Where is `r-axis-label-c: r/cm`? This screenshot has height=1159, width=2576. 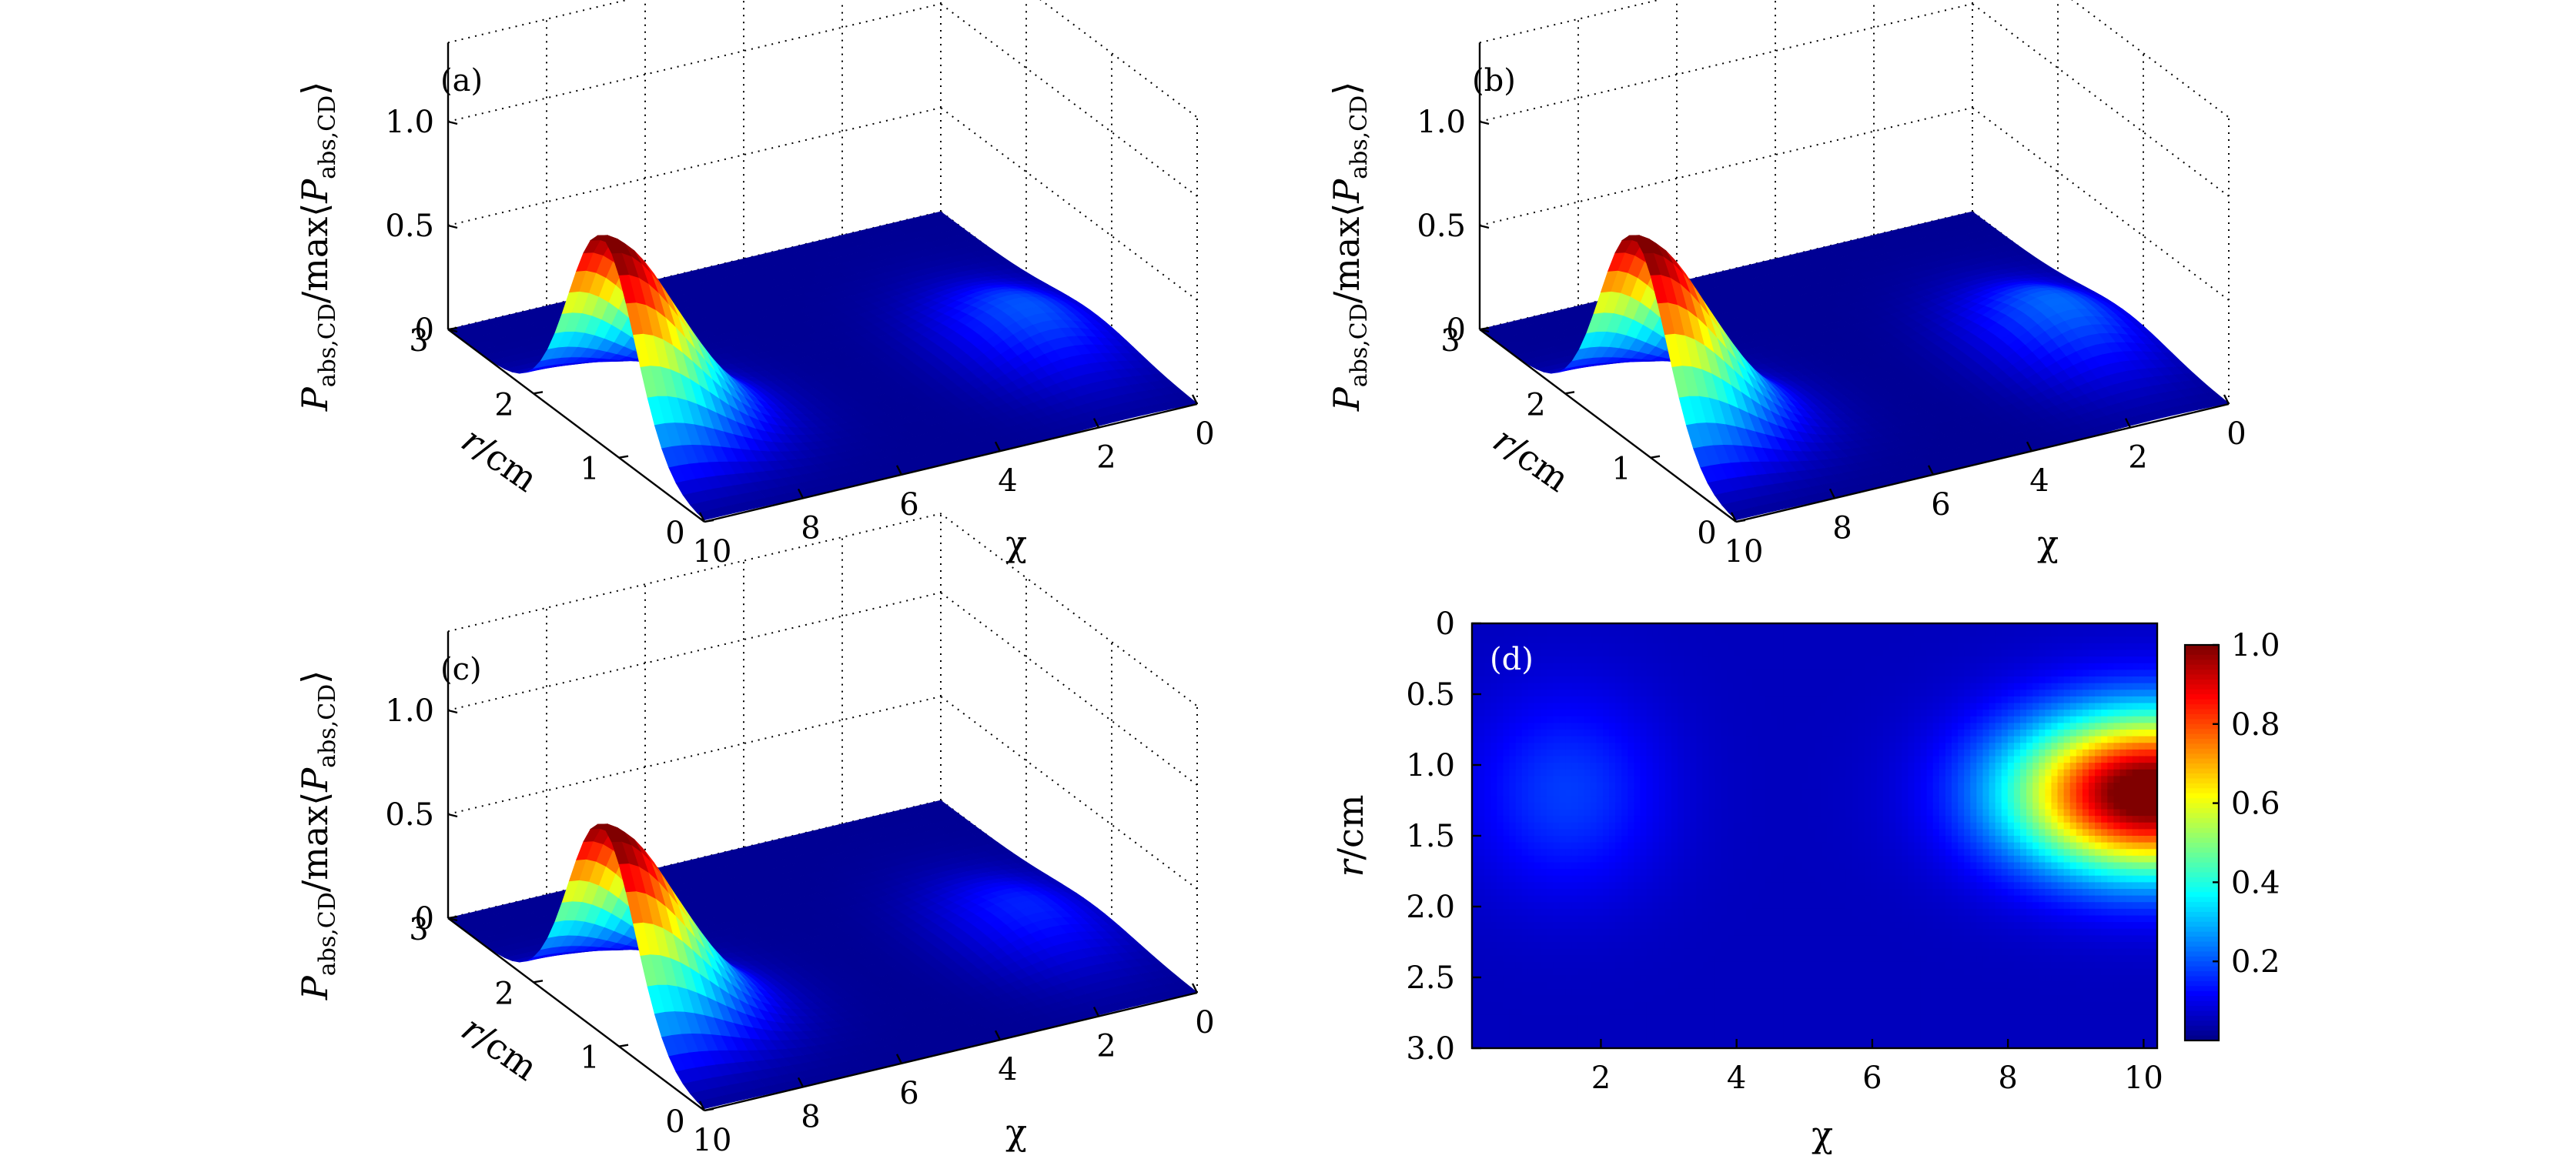
r-axis-label-c: r/cm is located at coordinates (500, 1048).